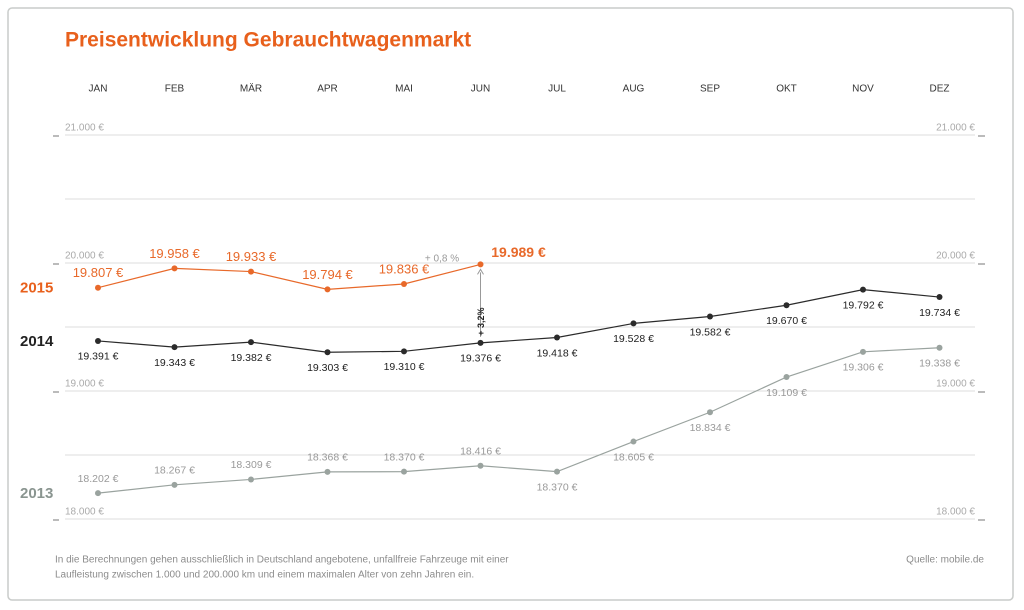 Image resolution: width=1024 pixels, height=610 pixels. Describe the element at coordinates (251, 465) in the screenshot. I see `data-label: 18.309 €` at that location.